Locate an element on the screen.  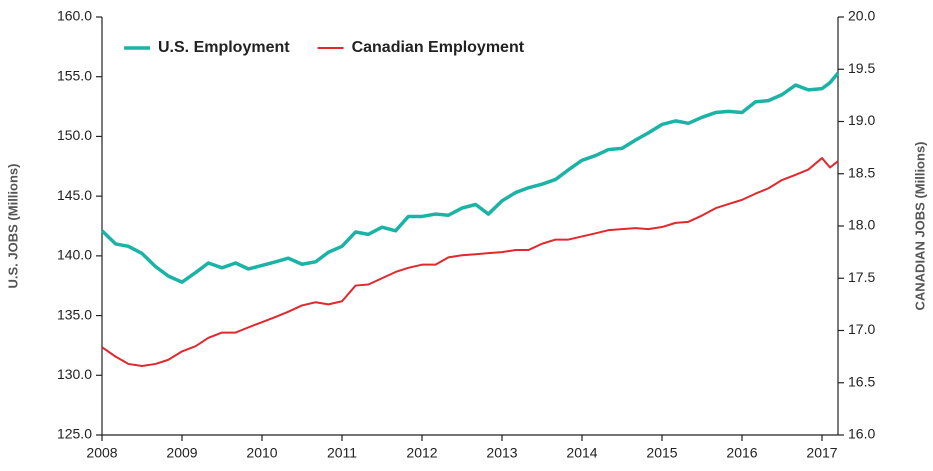
y-tick-label: 155.0 is located at coordinates (74, 75).